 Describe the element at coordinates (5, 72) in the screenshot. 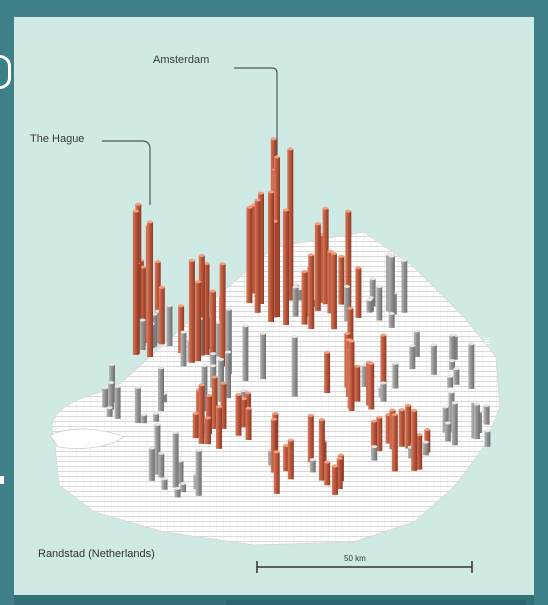

I see `edge-fragment-icon` at that location.